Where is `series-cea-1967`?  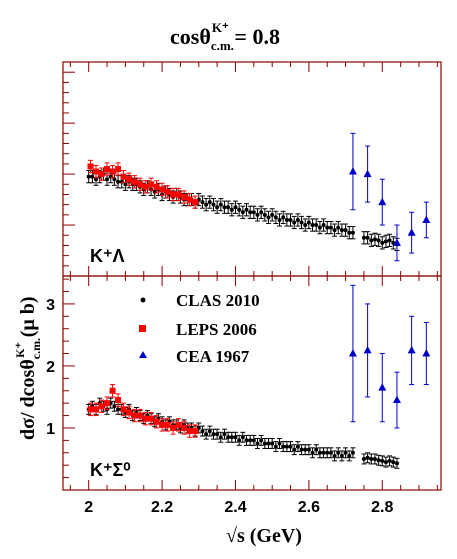 series-cea-1967 is located at coordinates (389, 197).